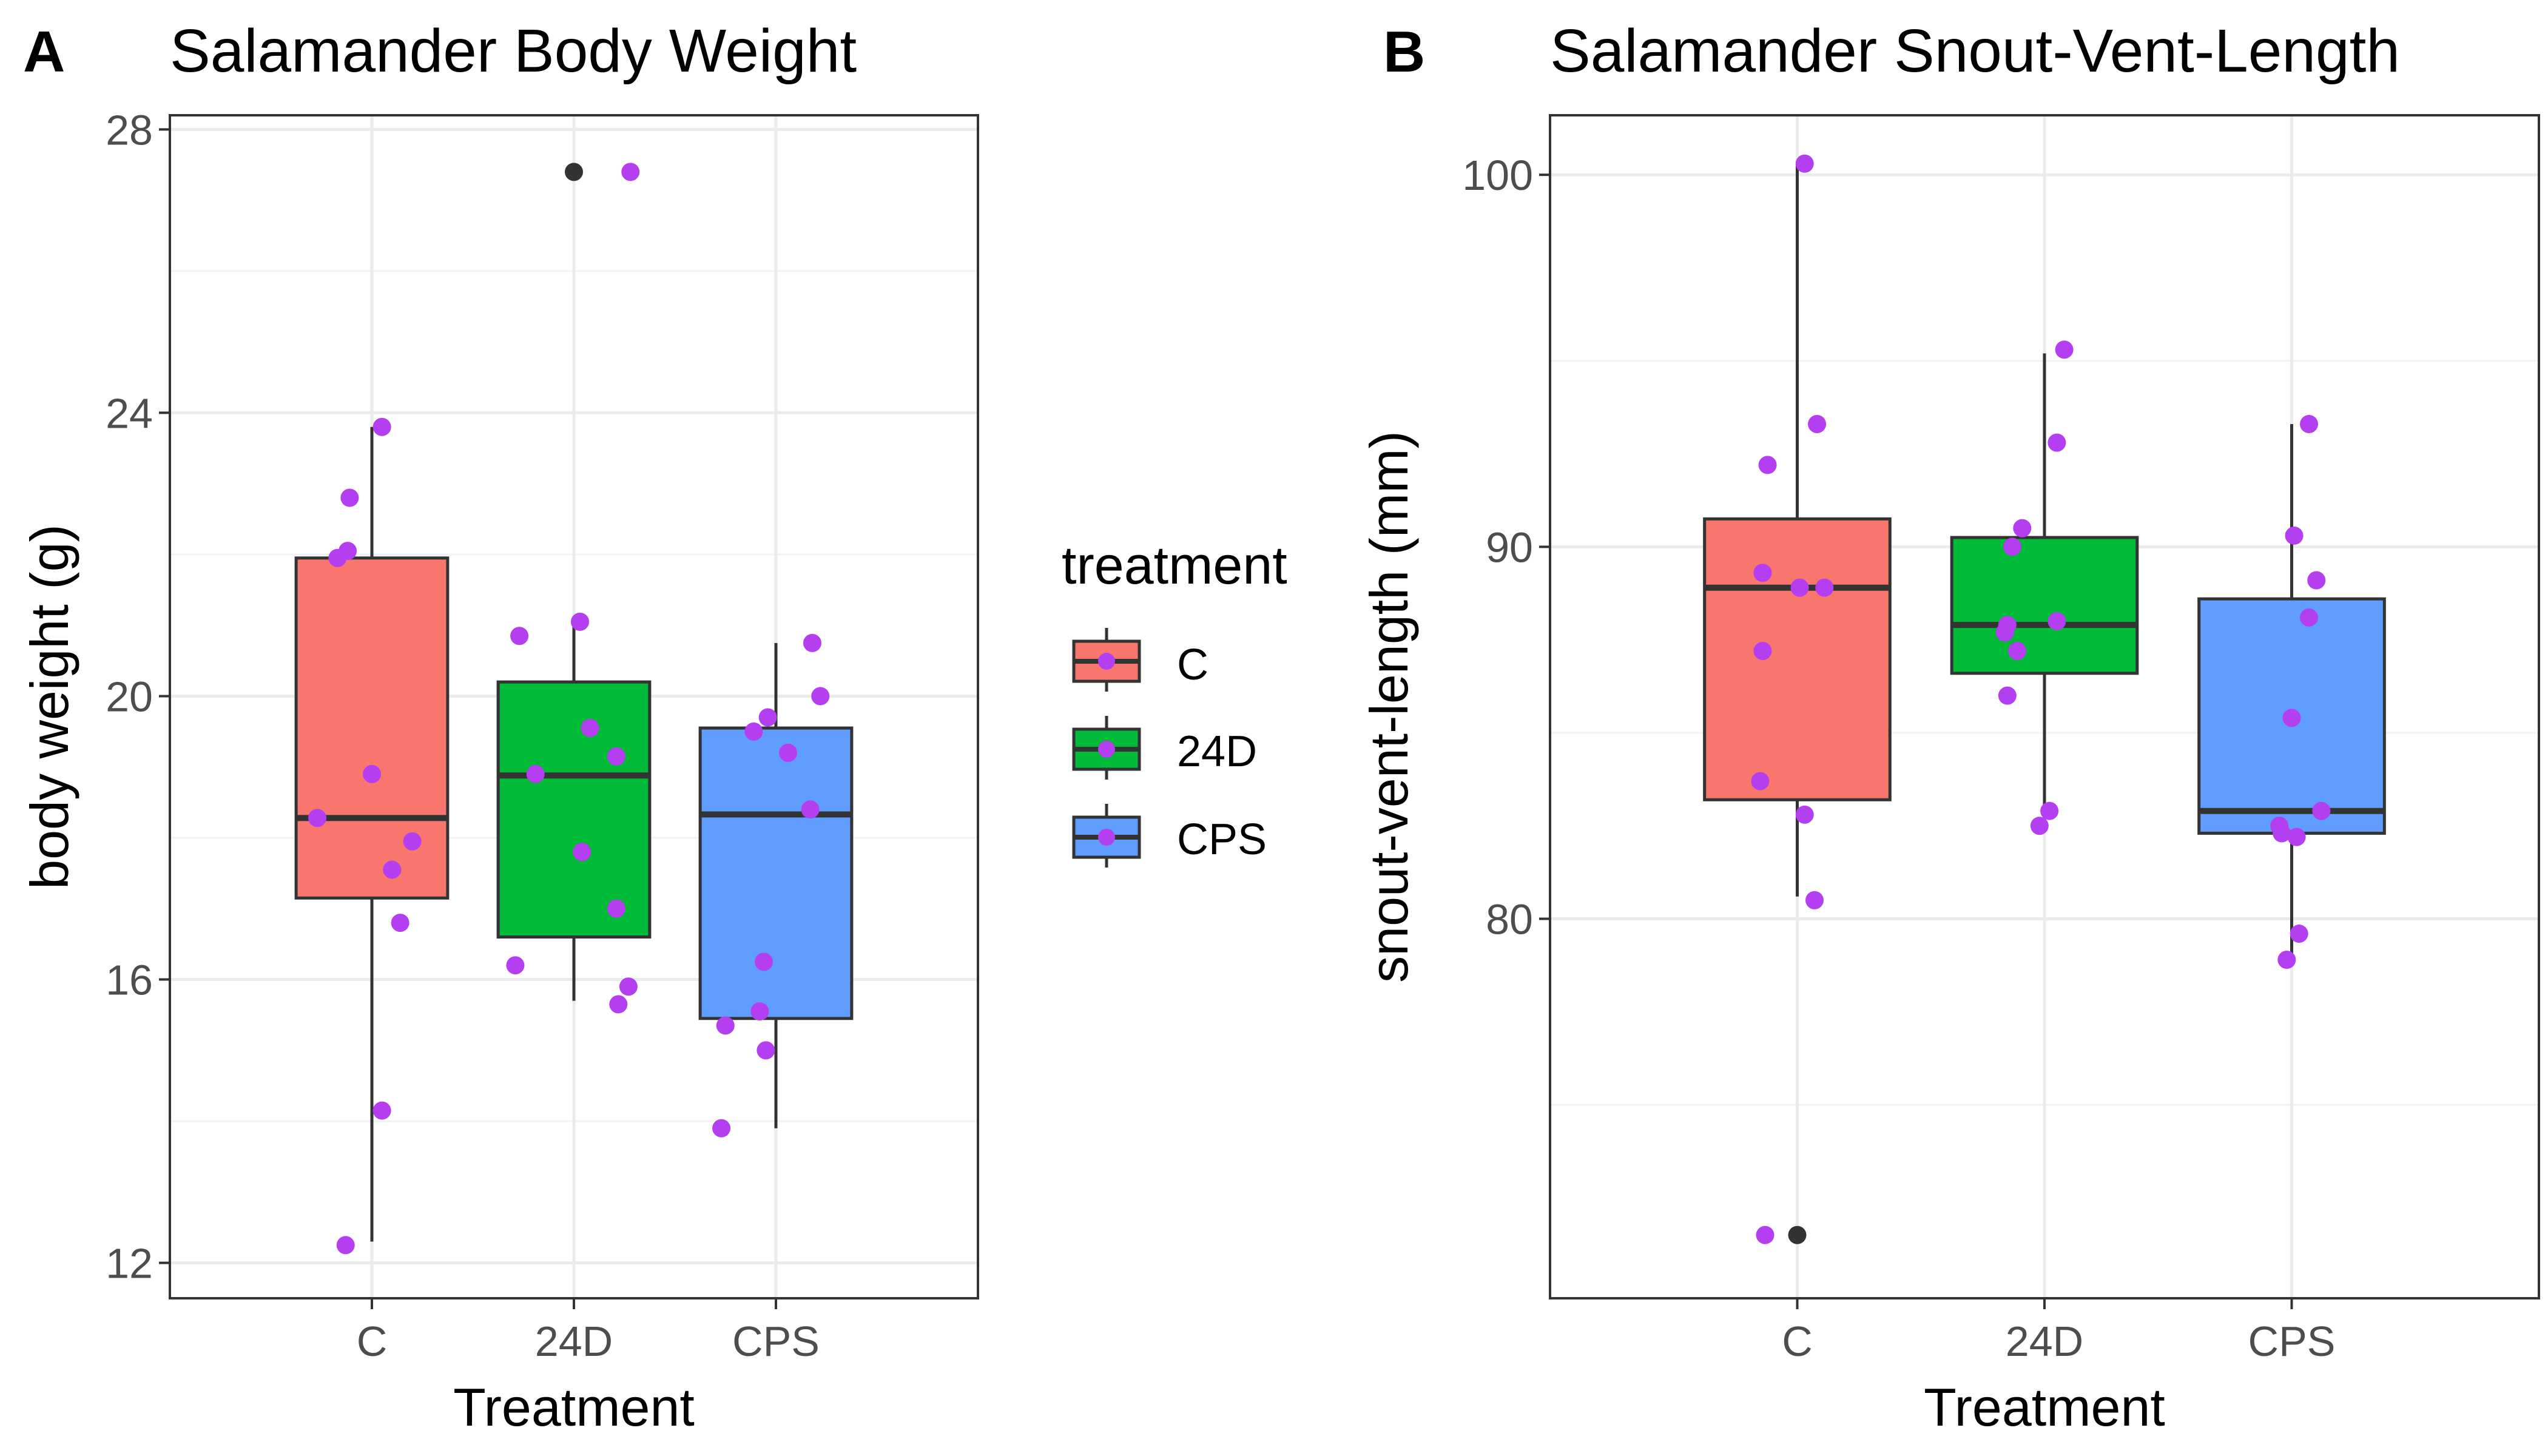 This screenshot has height=1456, width=2548. I want to click on legend-key-cps-point, so click(1106, 837).